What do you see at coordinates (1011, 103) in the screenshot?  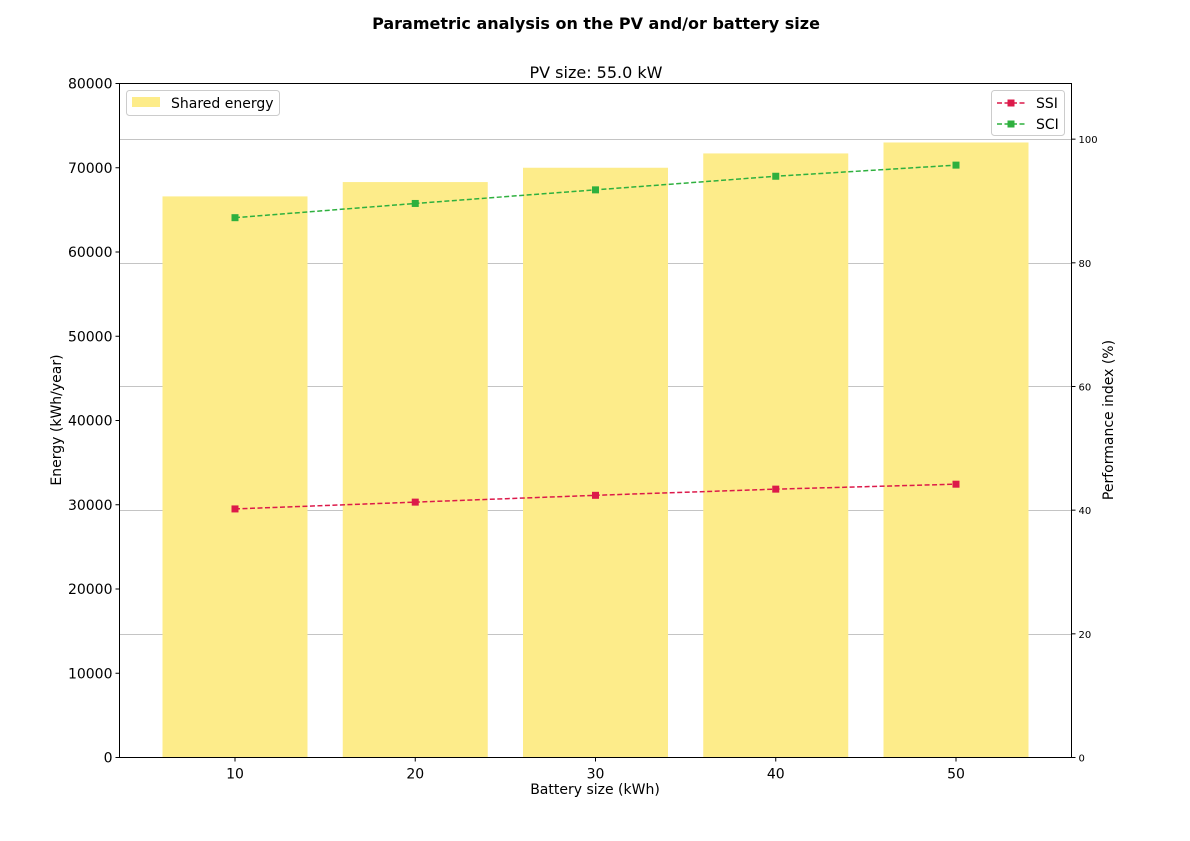 I see `legend-ssi-marker` at bounding box center [1011, 103].